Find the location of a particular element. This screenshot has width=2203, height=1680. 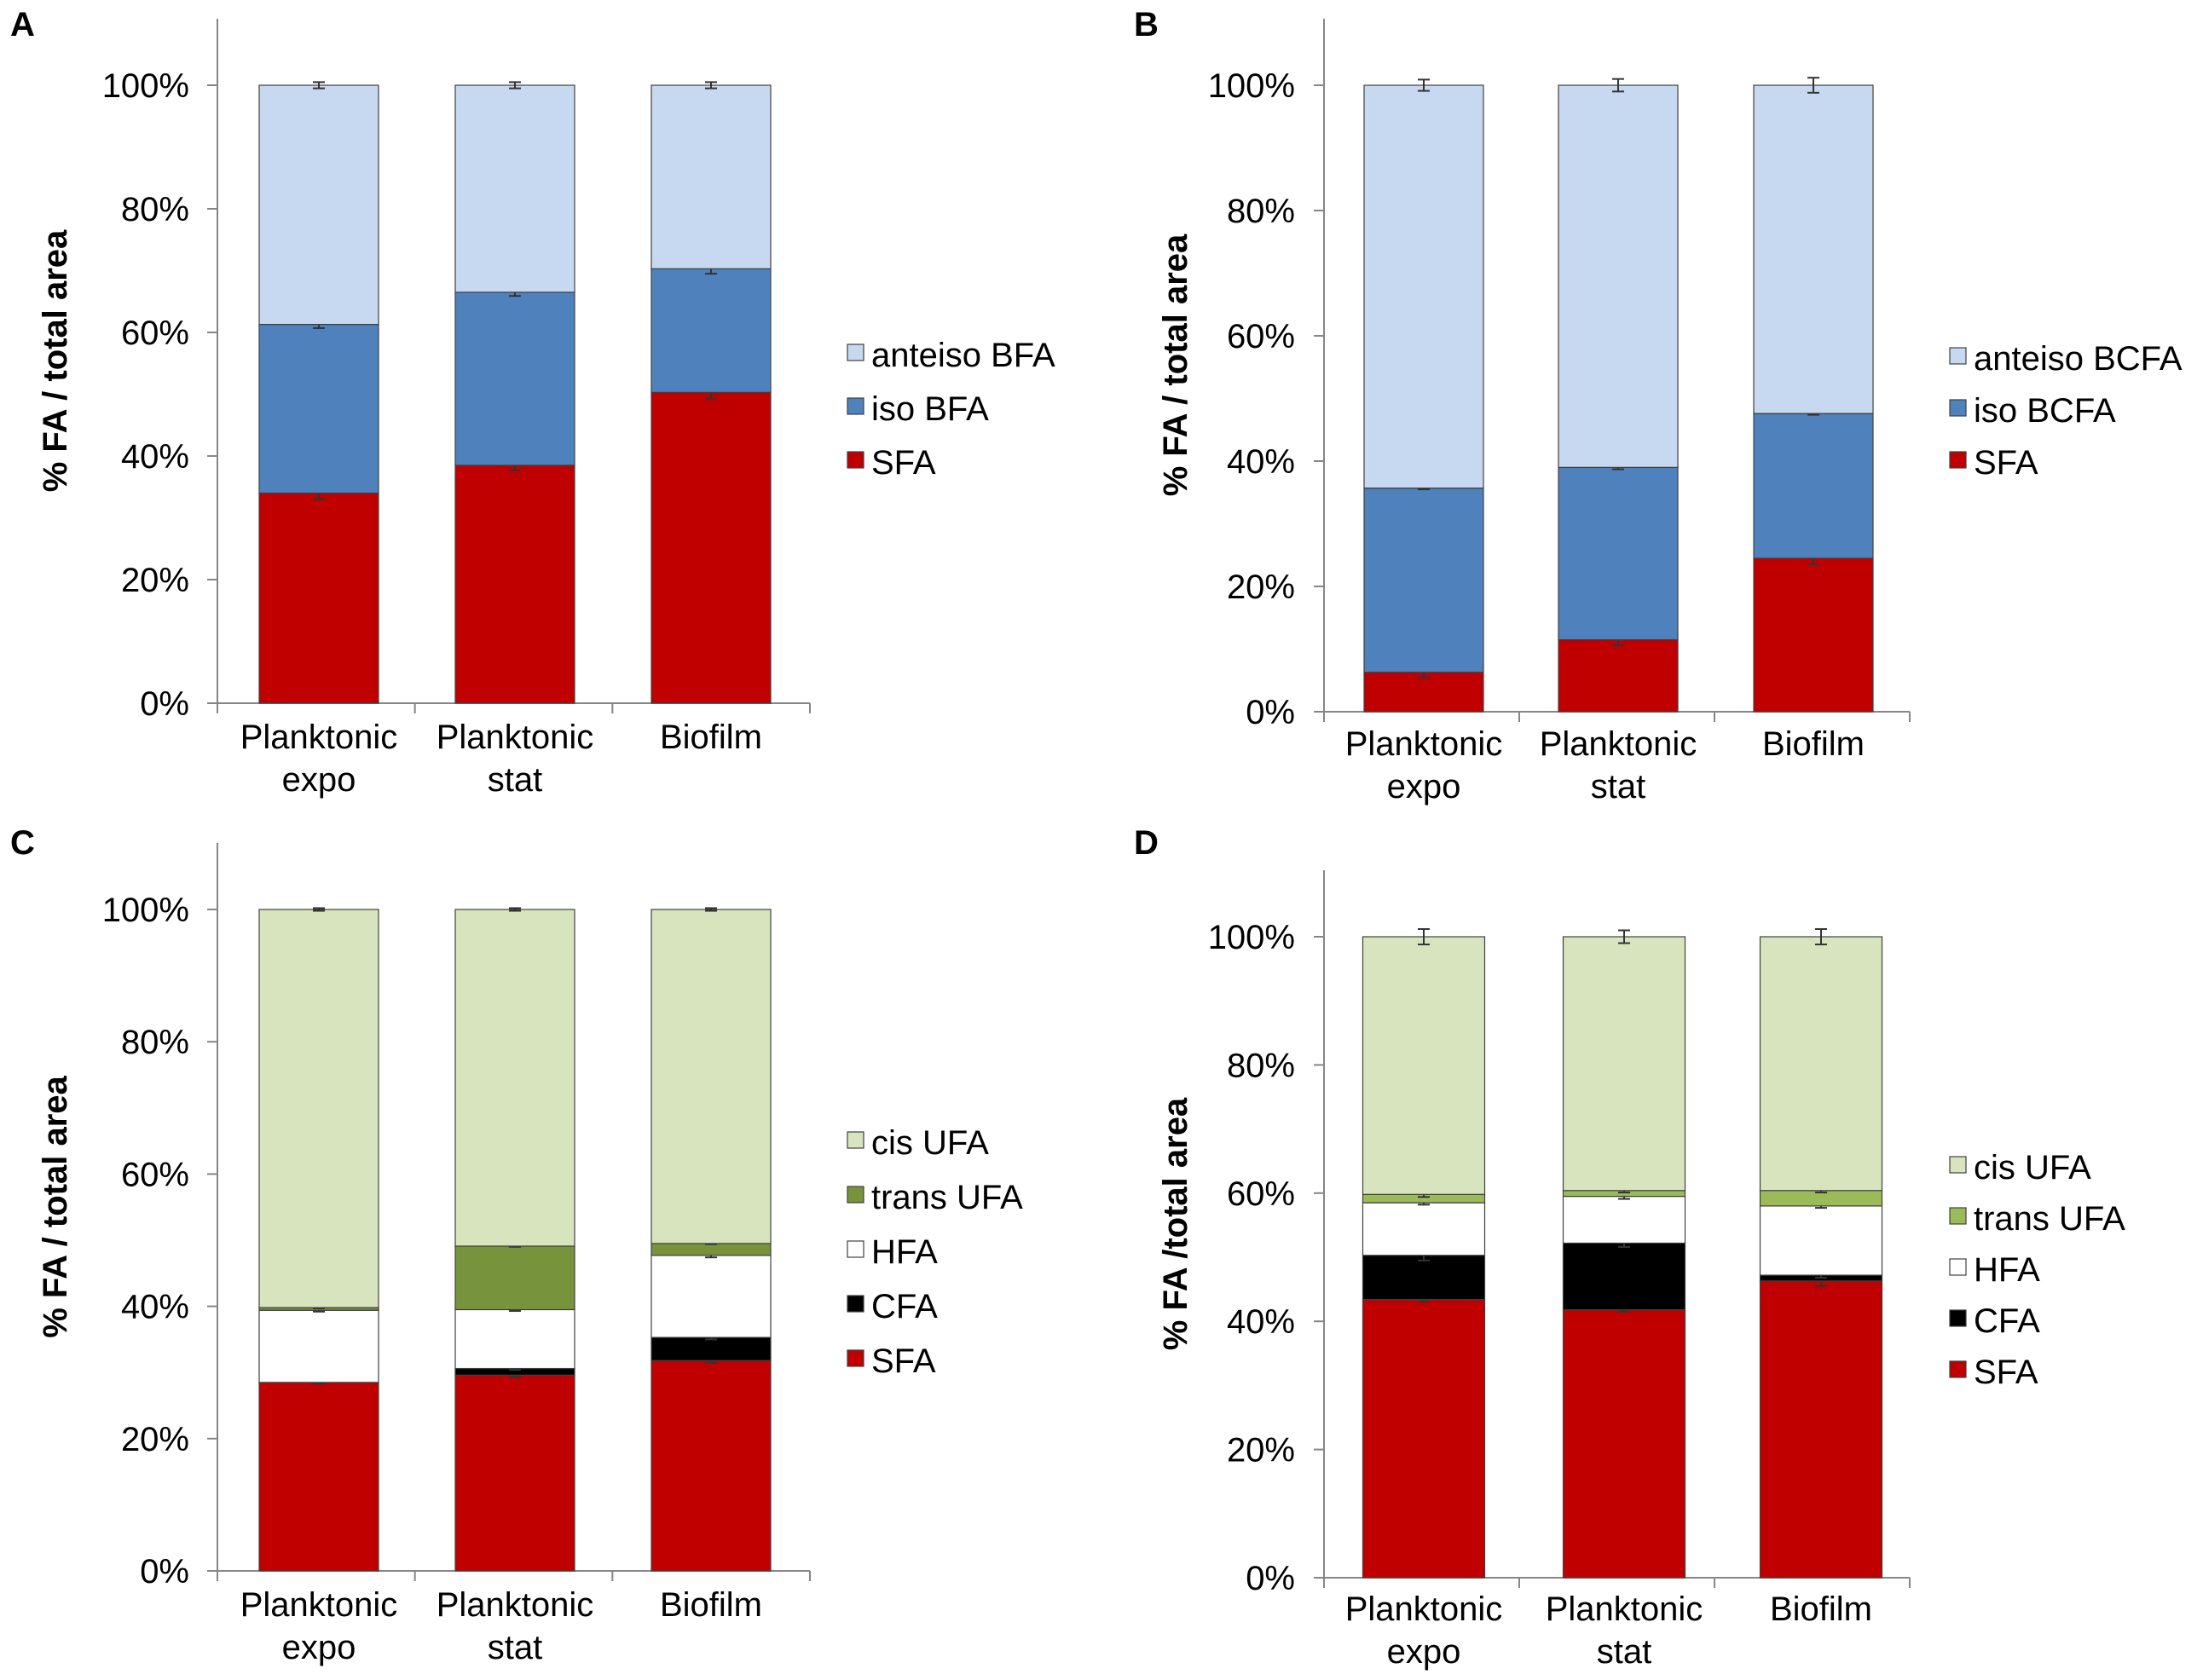

legend: cis UFA trans UFA HFA CFA SFA is located at coordinates (2037, 1270).